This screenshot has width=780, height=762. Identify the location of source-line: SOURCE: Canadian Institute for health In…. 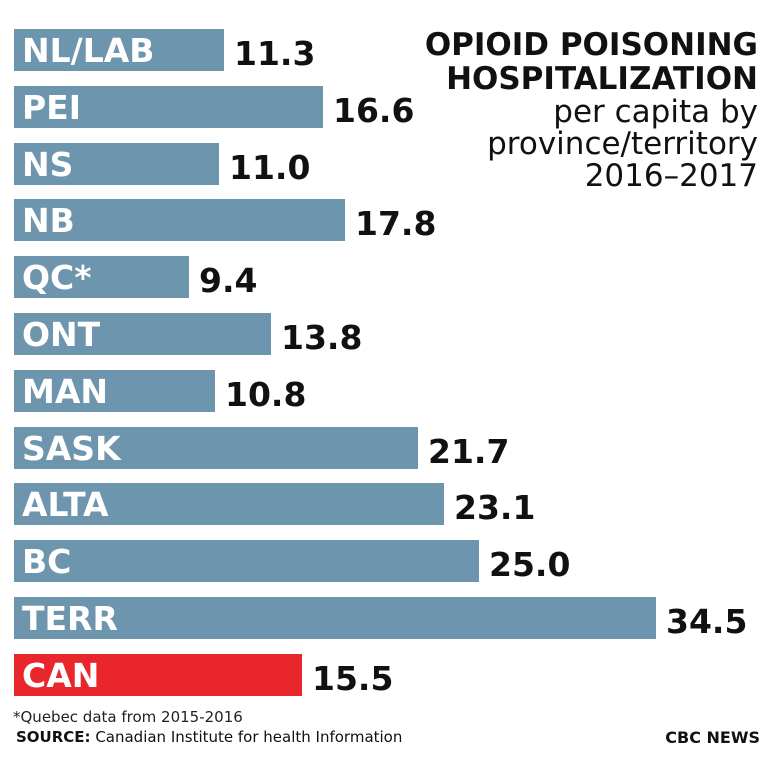
(209, 737).